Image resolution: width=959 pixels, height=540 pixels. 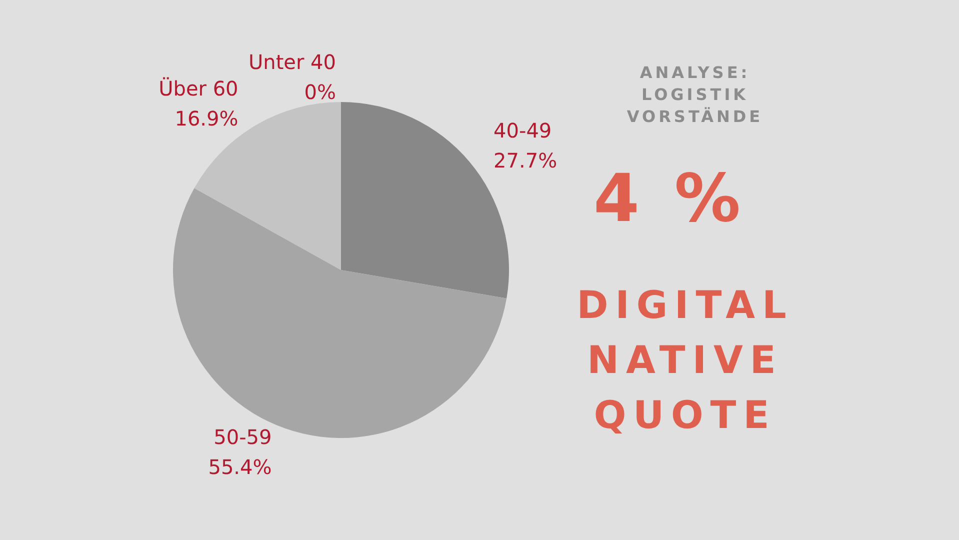 What do you see at coordinates (206, 118) in the screenshot?
I see `data-label: 16.9%` at bounding box center [206, 118].